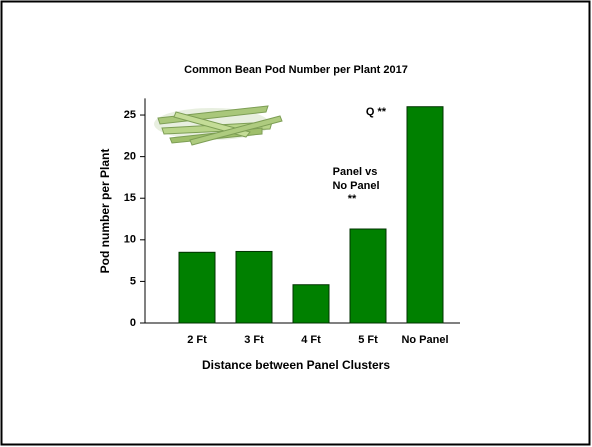 Image resolution: width=592 pixels, height=447 pixels. I want to click on bean-pod, so click(236, 130).